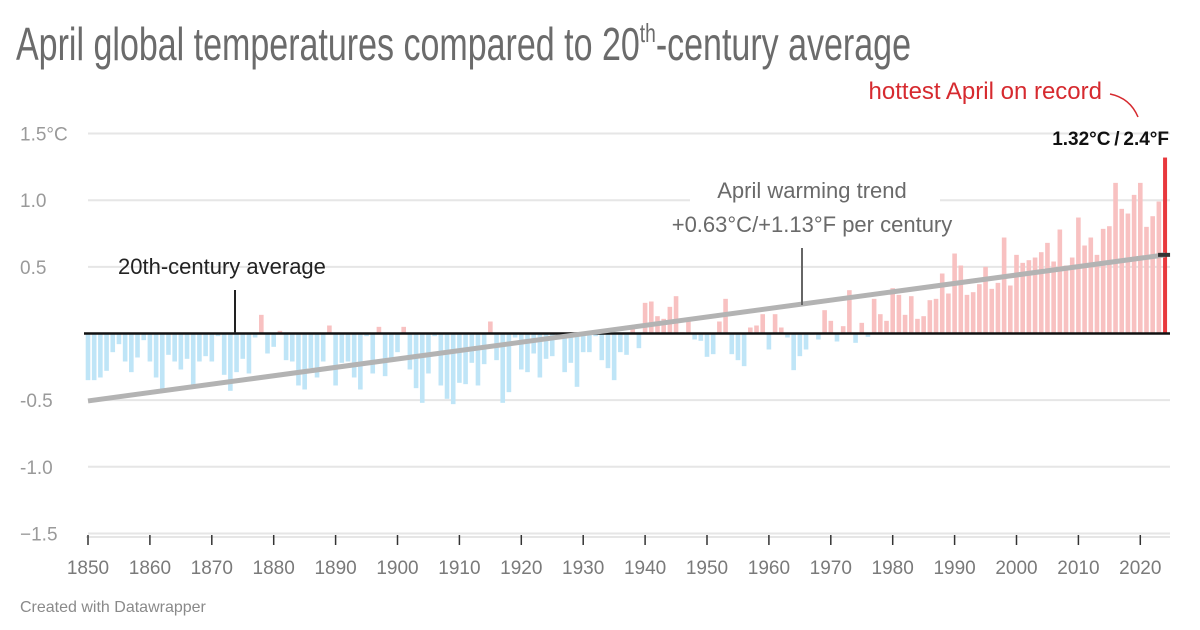 This screenshot has width=1200, height=630. Describe the element at coordinates (923, 325) in the screenshot. I see `bar-1985` at that location.